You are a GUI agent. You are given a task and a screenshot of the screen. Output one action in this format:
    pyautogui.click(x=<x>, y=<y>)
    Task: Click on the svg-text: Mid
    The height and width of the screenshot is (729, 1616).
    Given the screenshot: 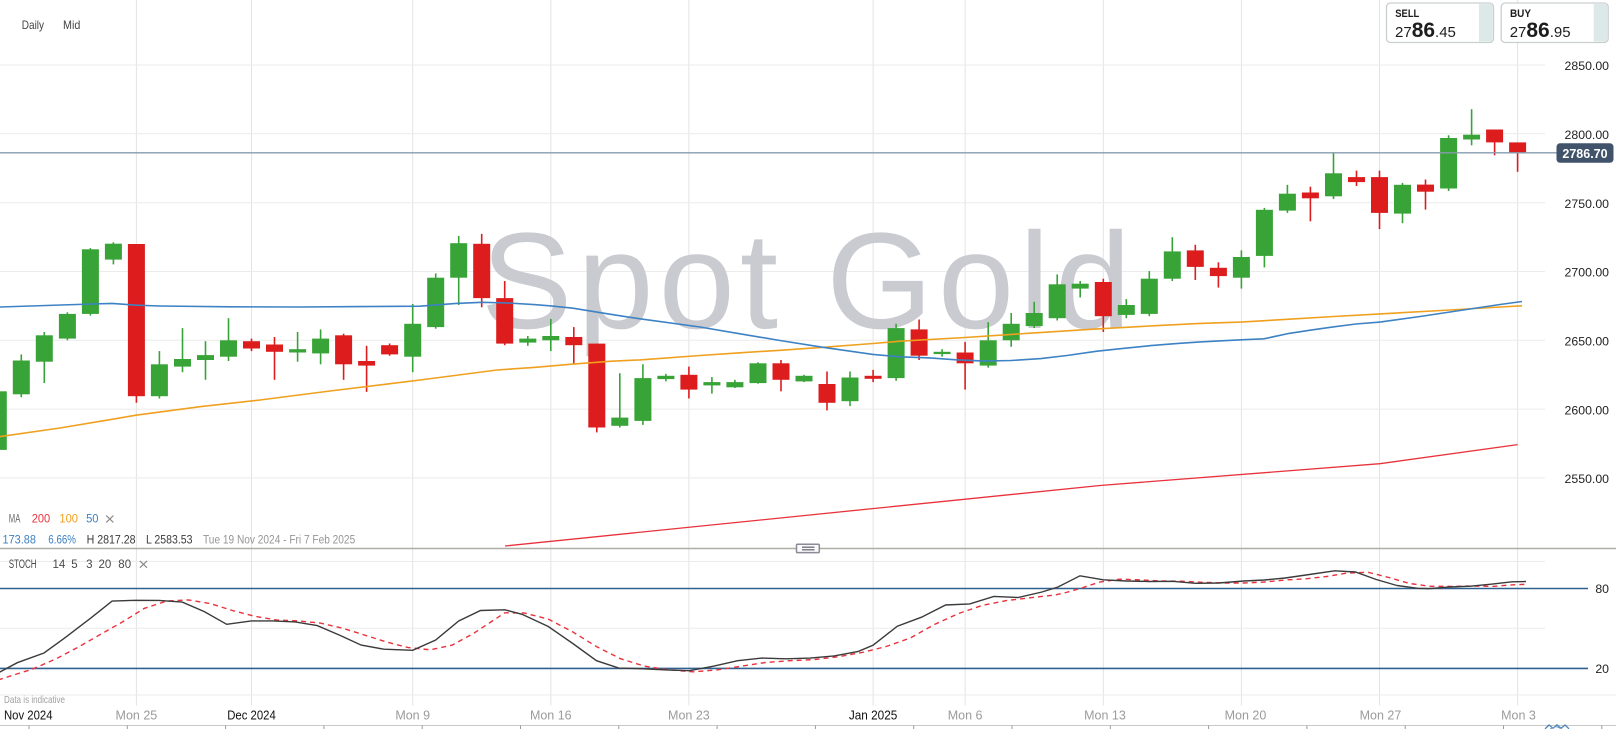 What is the action you would take?
    pyautogui.click(x=71, y=25)
    